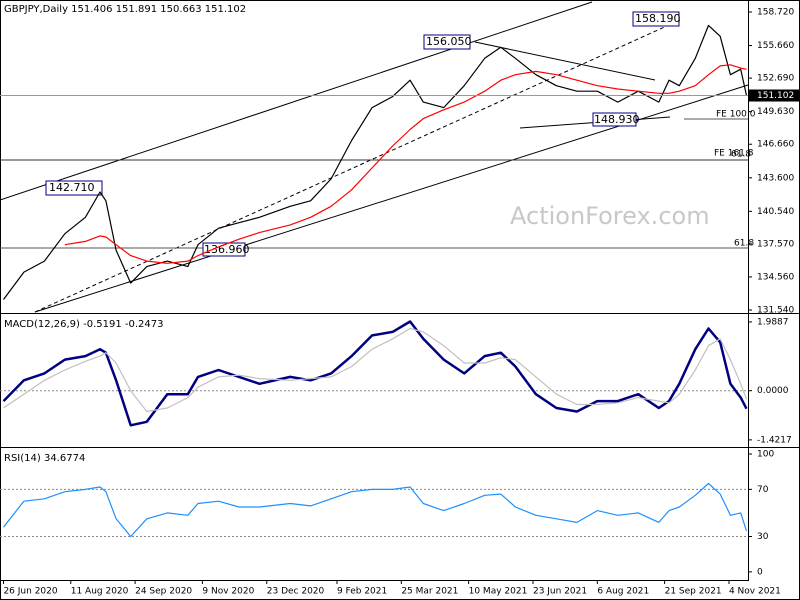  What do you see at coordinates (775, 112) in the screenshot?
I see `y-tick-label: 149.630` at bounding box center [775, 112].